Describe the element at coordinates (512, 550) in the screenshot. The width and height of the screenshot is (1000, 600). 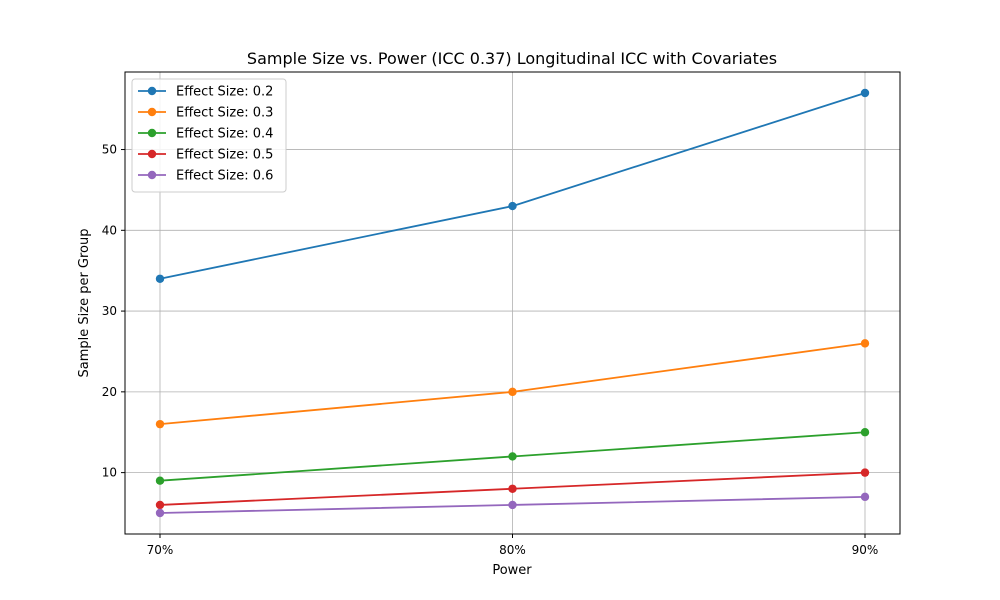
I see `x-tick-label: 80%` at that location.